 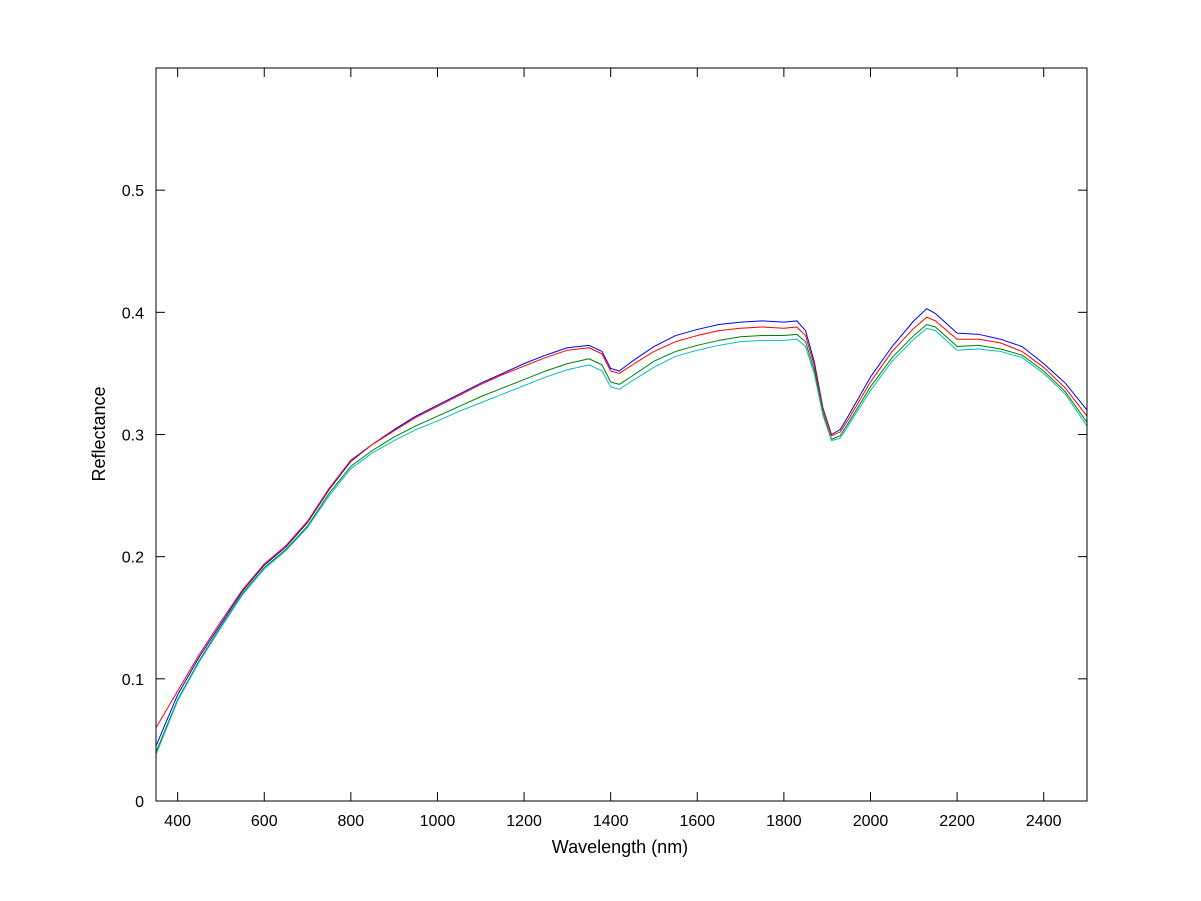 What do you see at coordinates (351, 821) in the screenshot?
I see `x-tick-label: 800` at bounding box center [351, 821].